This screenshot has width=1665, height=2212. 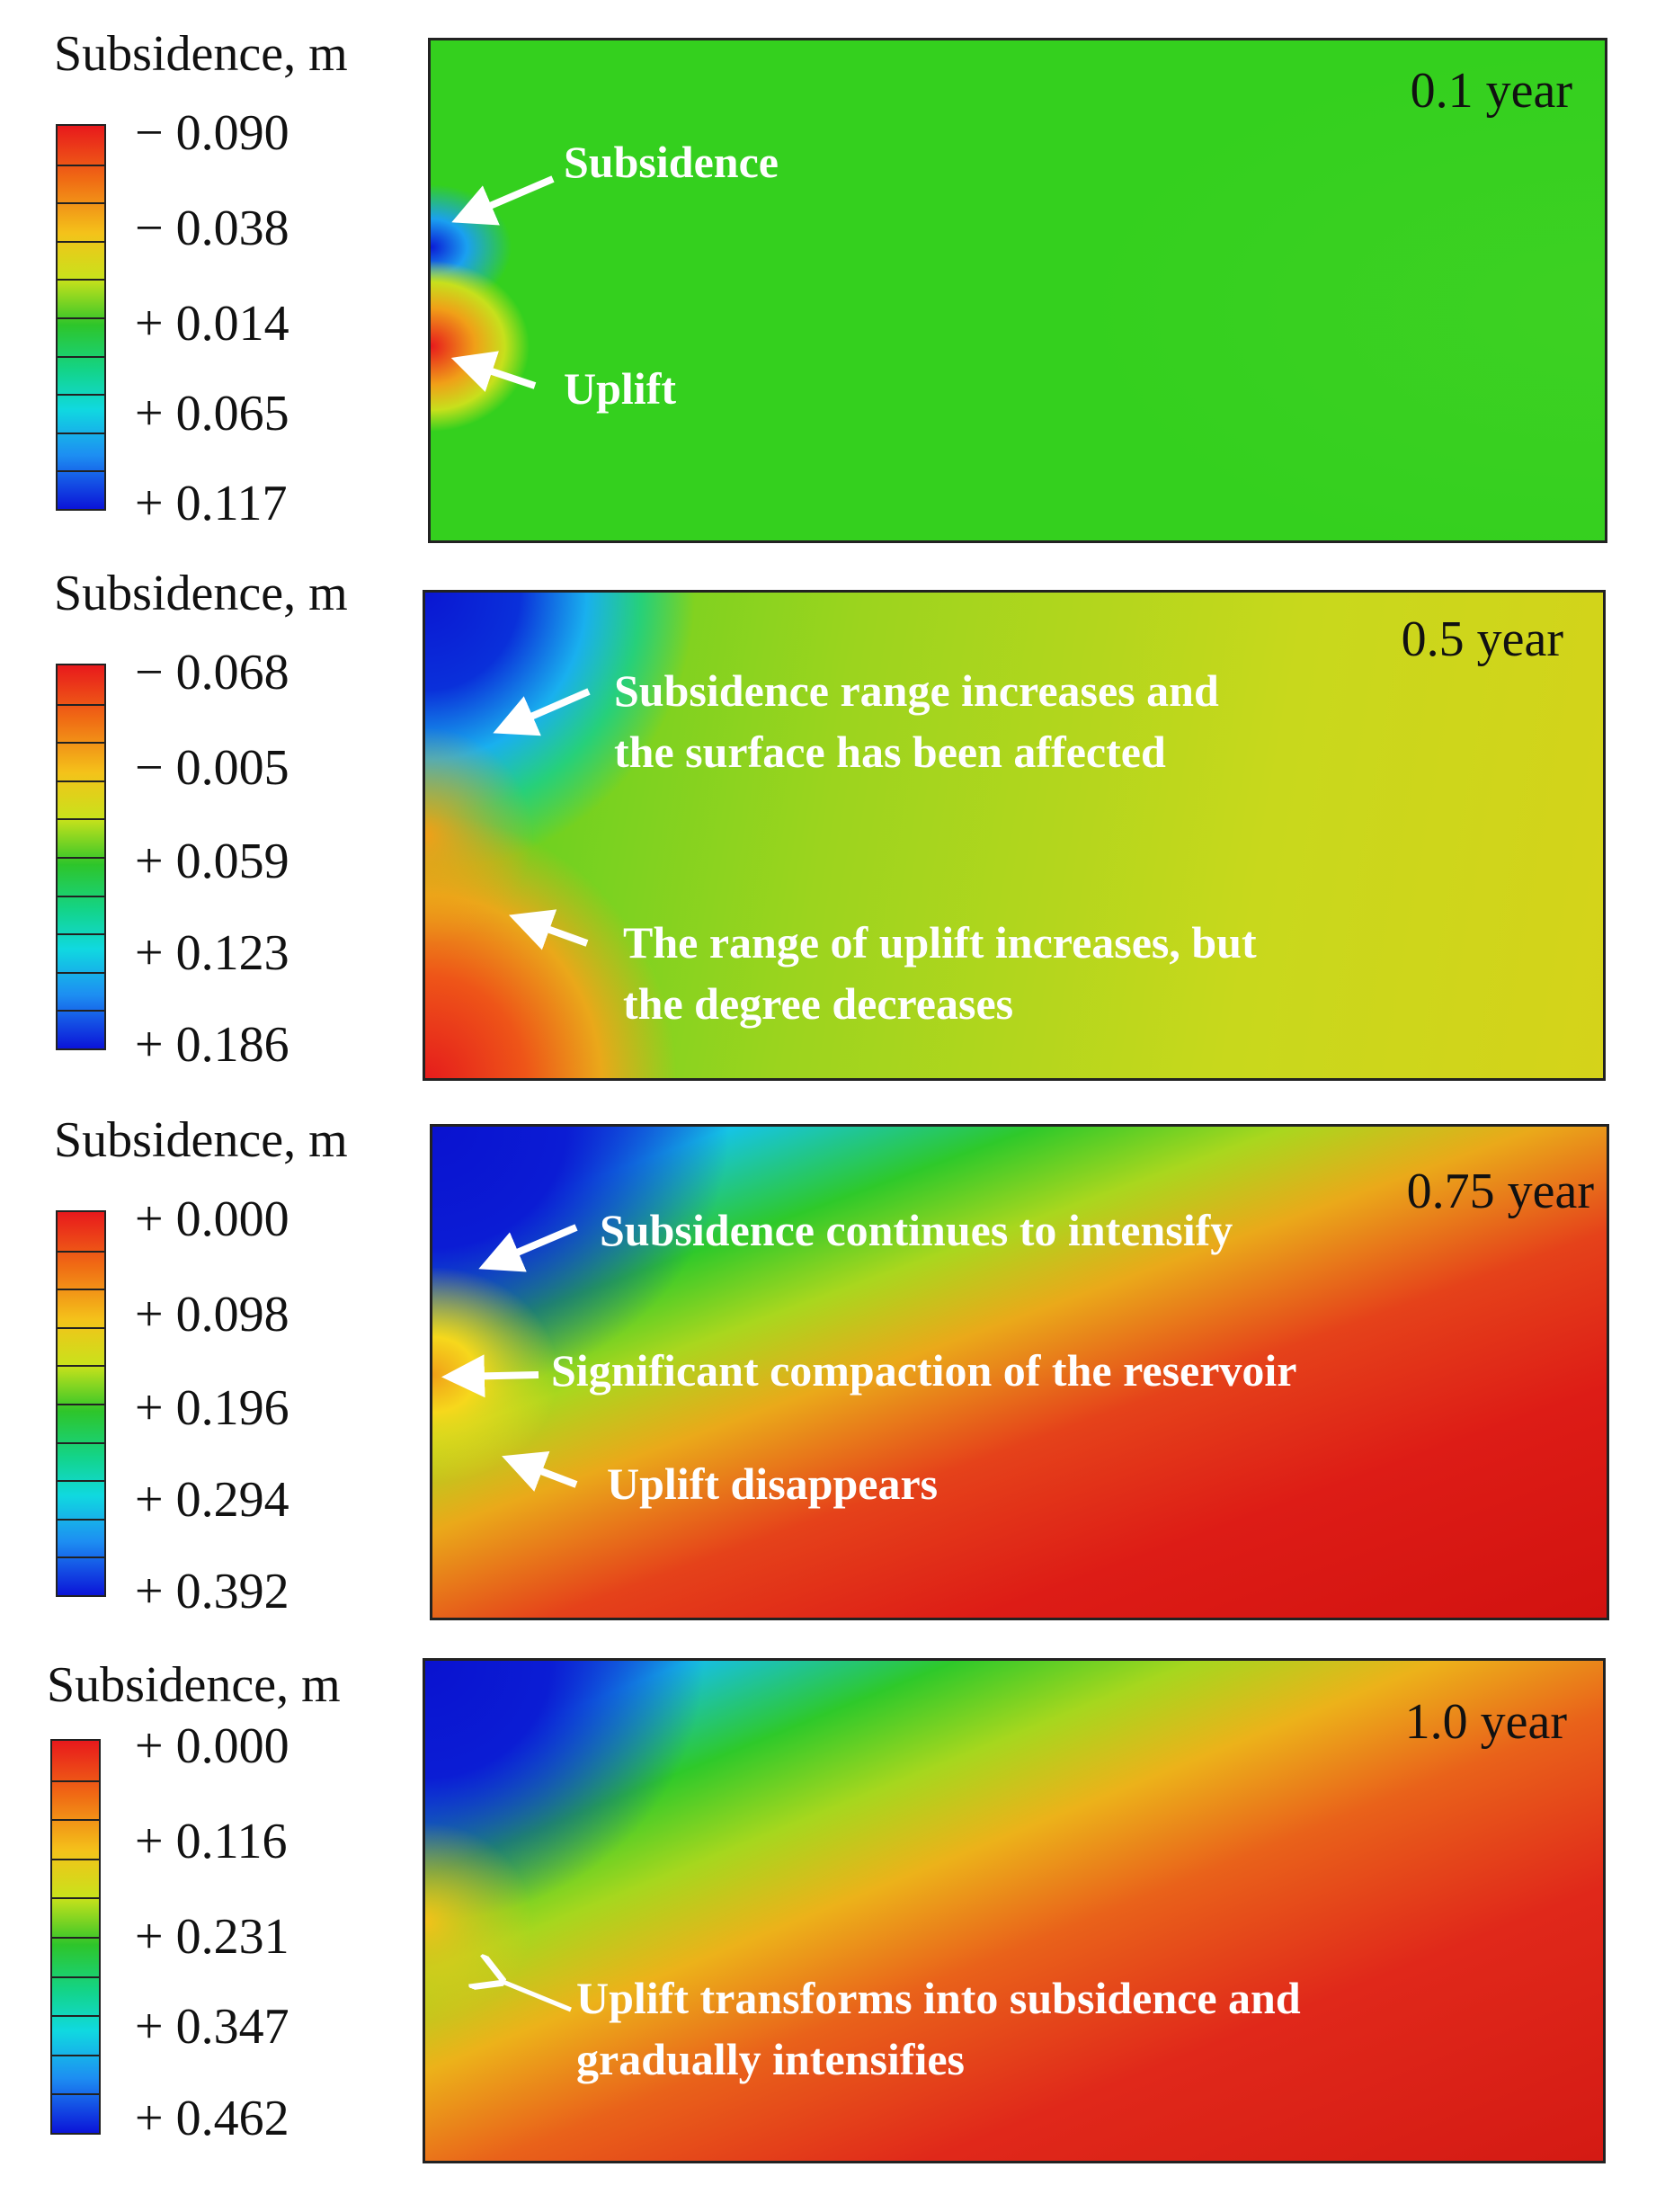 I want to click on annotation-uplift: Uplift, so click(x=620, y=388).